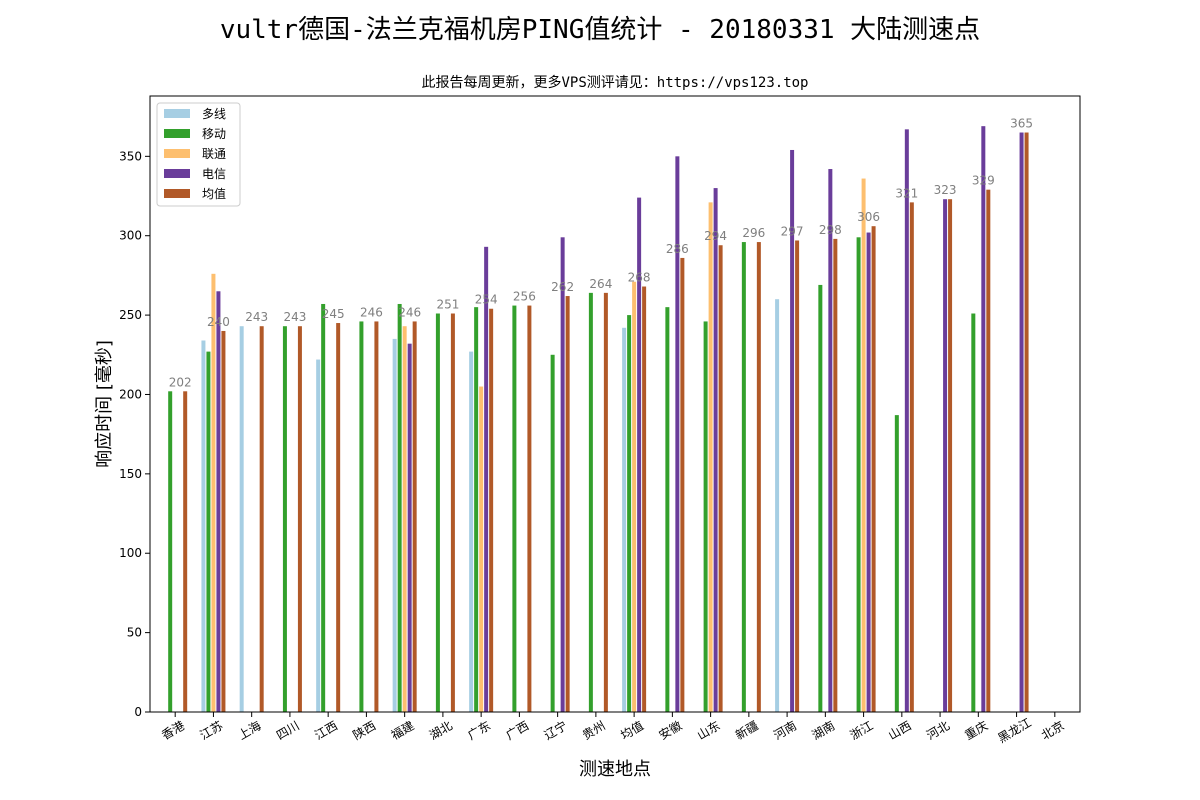 This screenshot has width=1200, height=800. I want to click on value-label: 306, so click(868, 217).